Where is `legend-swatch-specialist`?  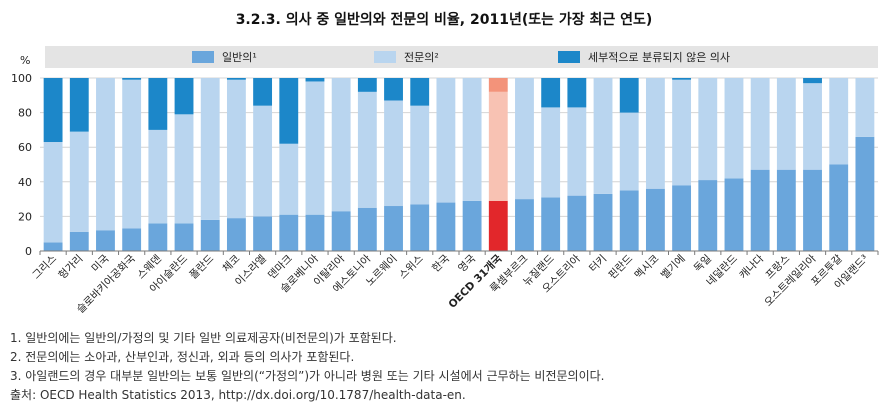
legend-swatch-specialist is located at coordinates (385, 57).